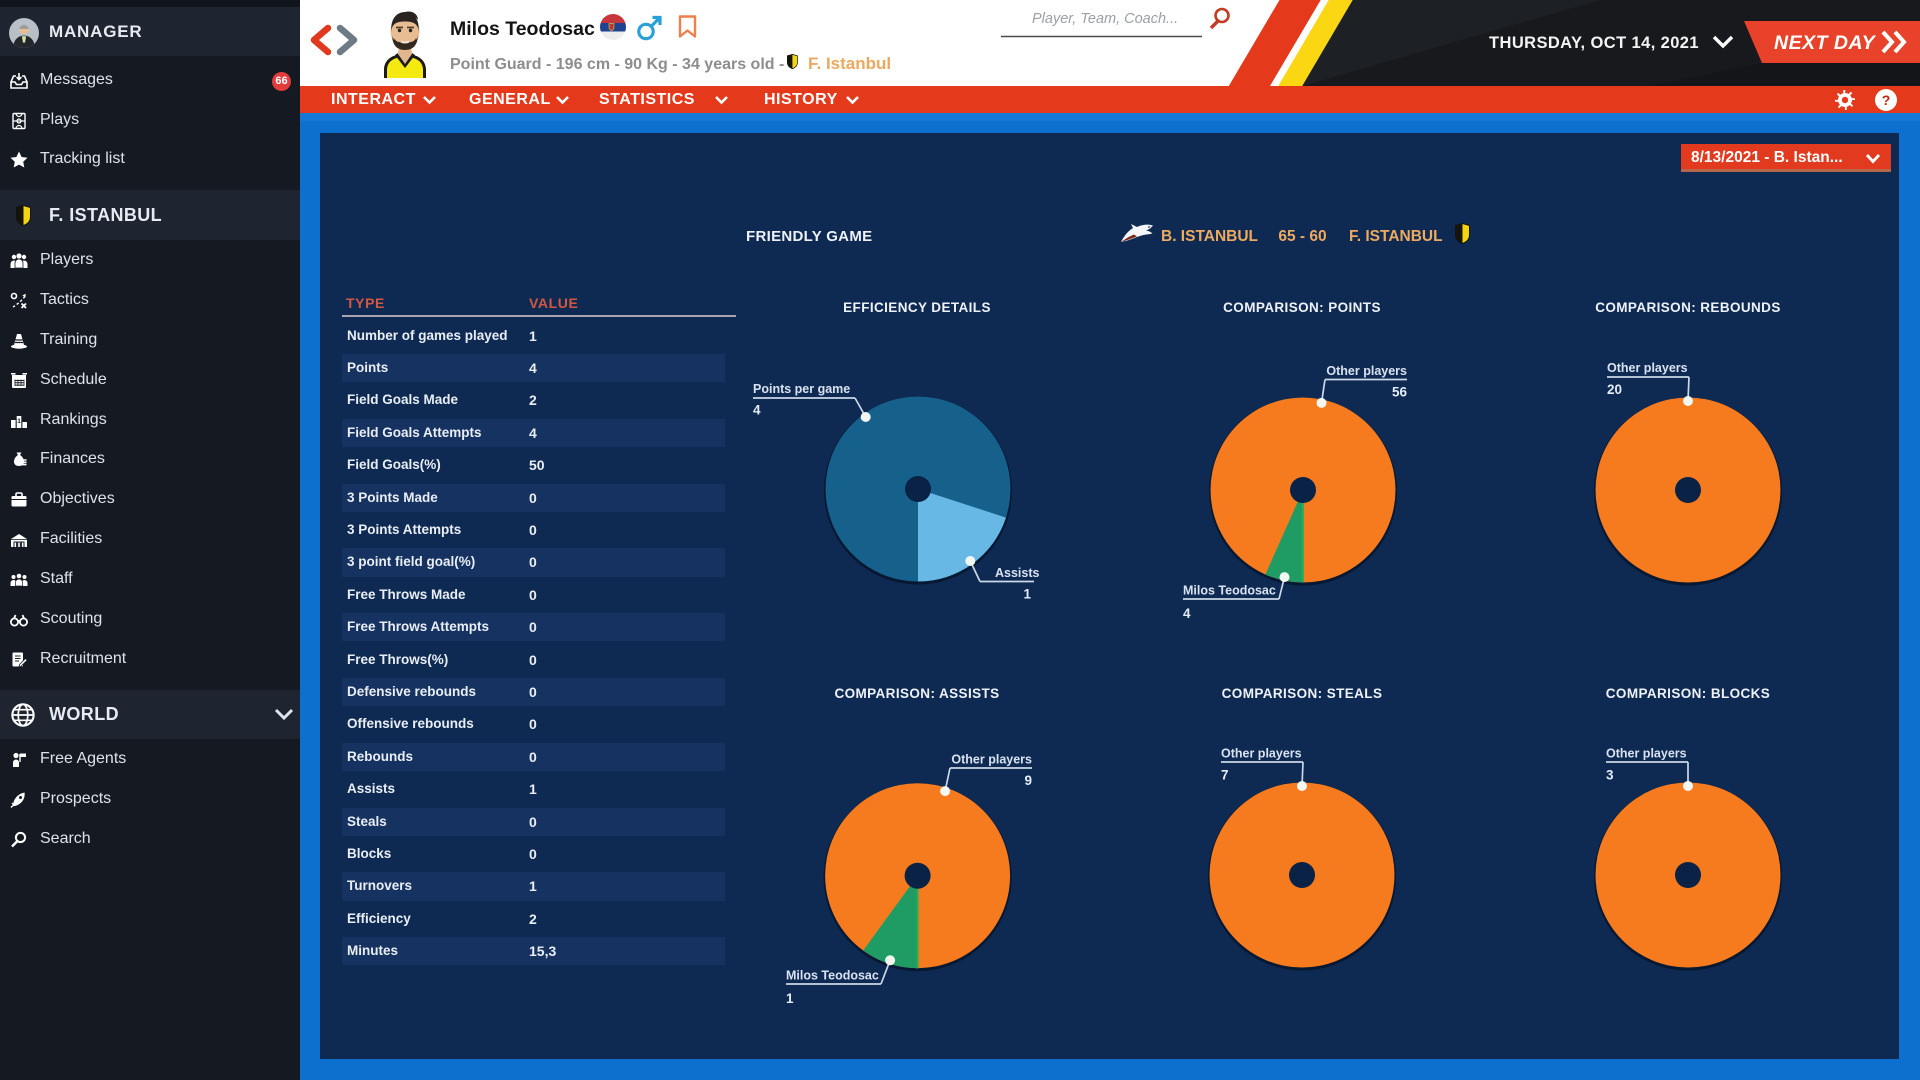  What do you see at coordinates (801, 389) in the screenshot?
I see `svg-text: Points per game` at bounding box center [801, 389].